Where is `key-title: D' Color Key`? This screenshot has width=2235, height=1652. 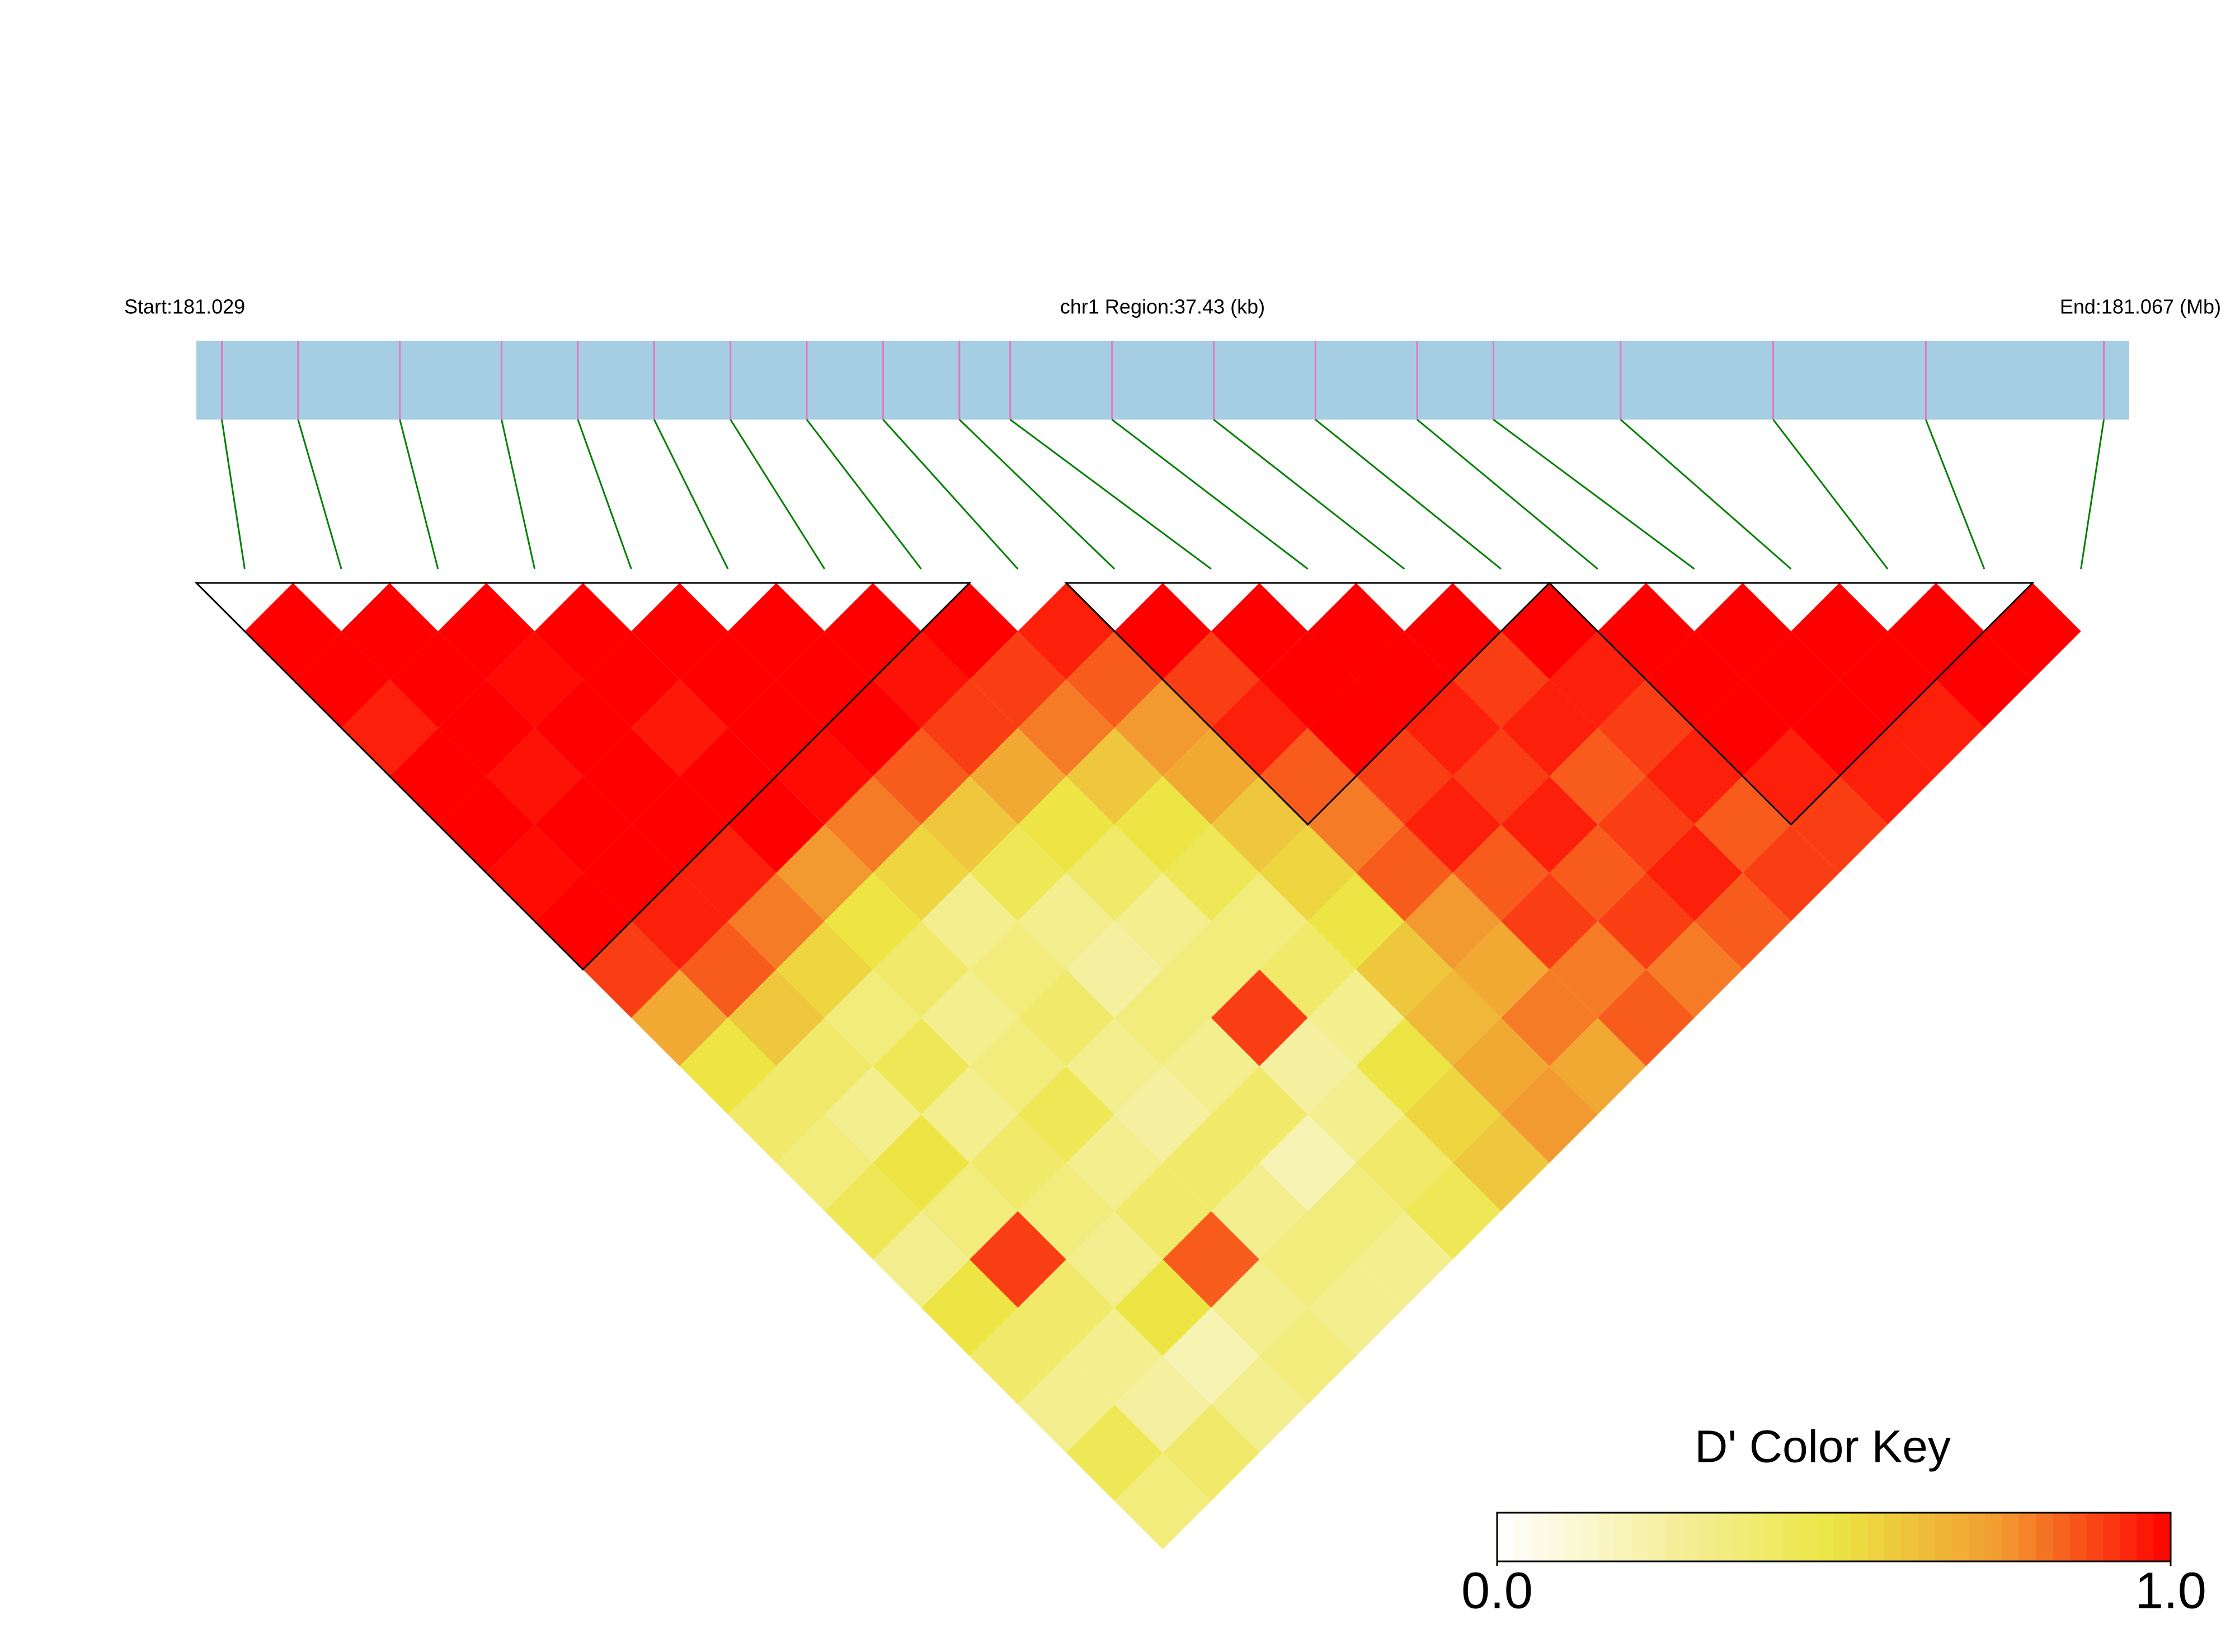
key-title: D' Color Key is located at coordinates (1823, 1447).